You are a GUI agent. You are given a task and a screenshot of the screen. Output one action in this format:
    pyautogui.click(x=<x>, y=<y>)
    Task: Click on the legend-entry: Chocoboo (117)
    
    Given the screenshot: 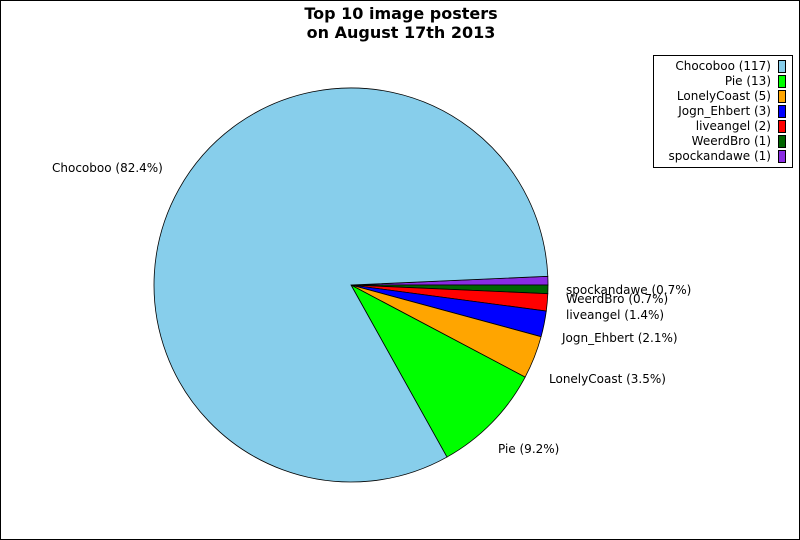 What is the action you would take?
    pyautogui.click(x=720, y=66)
    